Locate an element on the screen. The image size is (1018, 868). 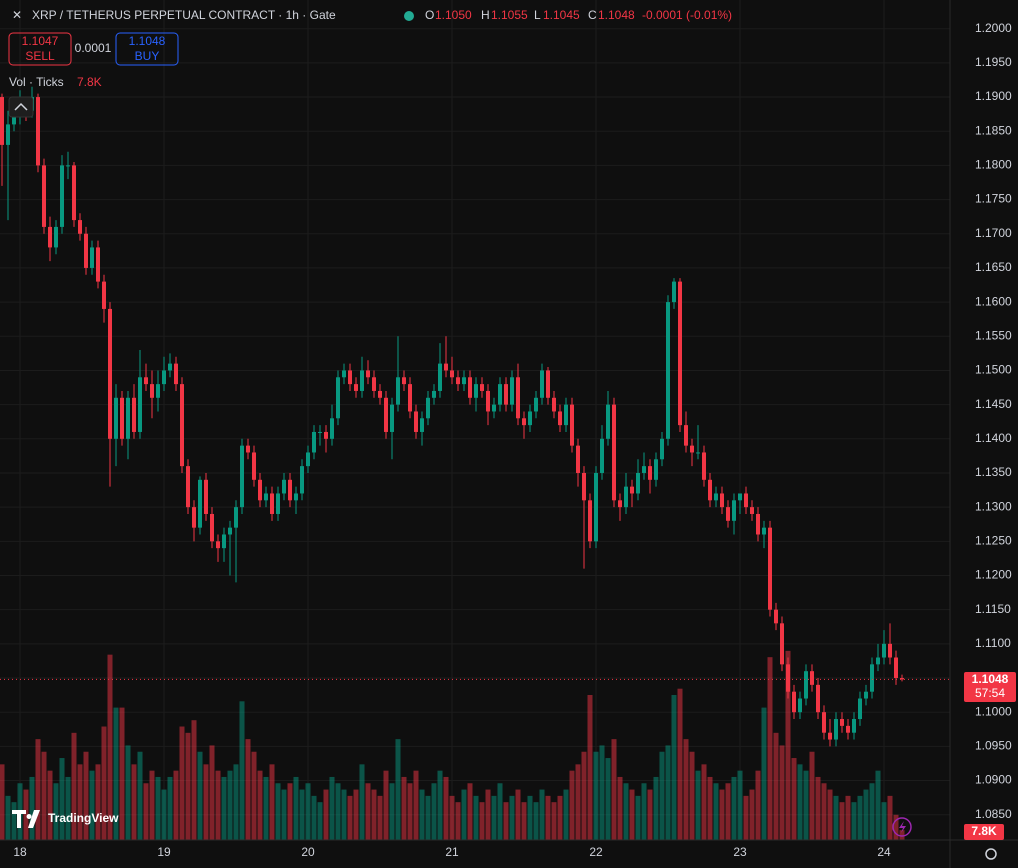
close-icon: ✕ is located at coordinates (17, 15).